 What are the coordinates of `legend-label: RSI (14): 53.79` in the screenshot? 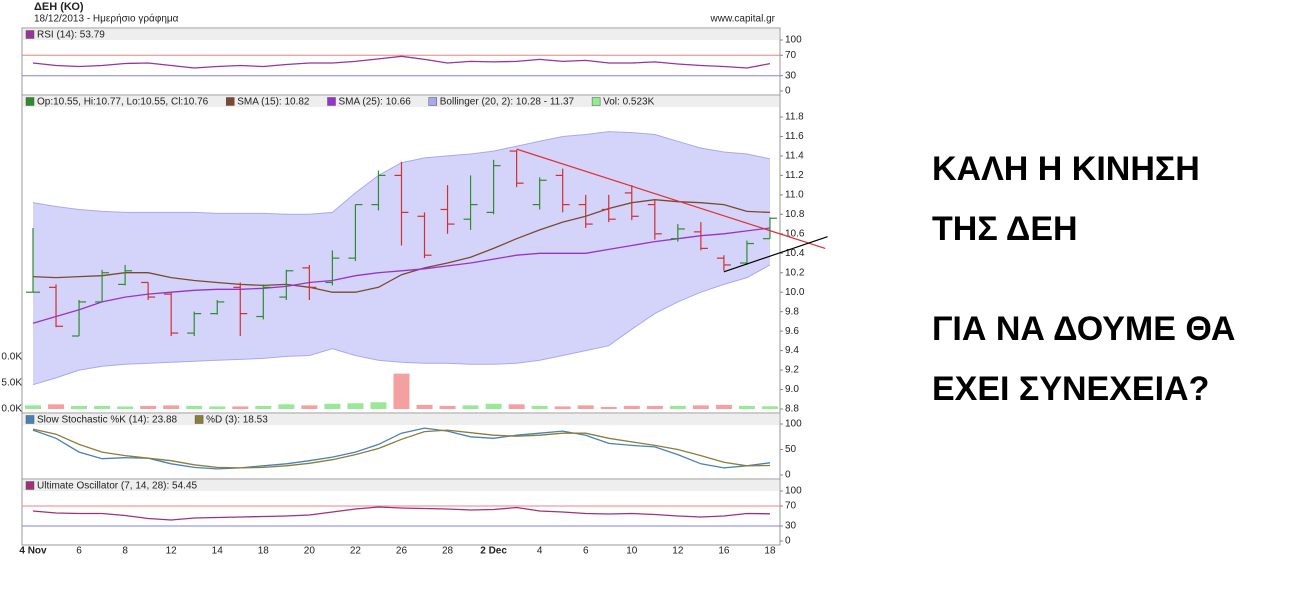 It's located at (71, 35).